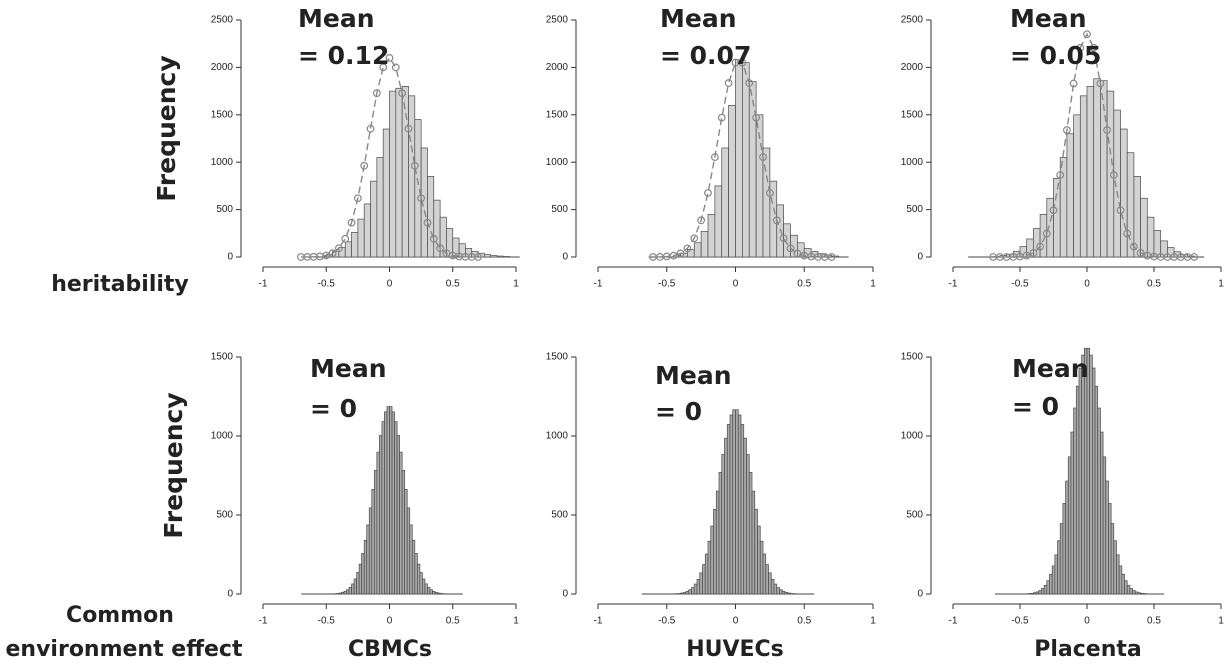  Describe the element at coordinates (120, 615) in the screenshot. I see `row-label: Common` at that location.